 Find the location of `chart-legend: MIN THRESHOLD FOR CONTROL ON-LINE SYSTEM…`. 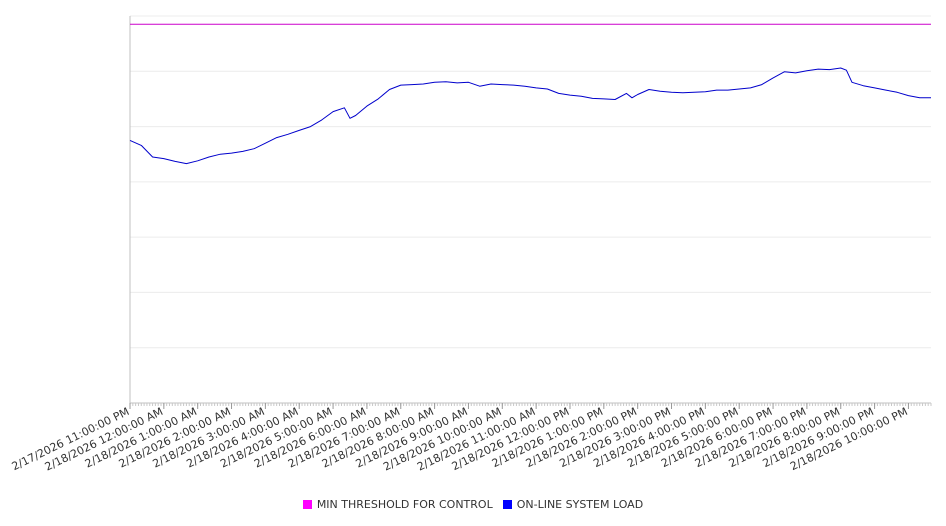

chart-legend: MIN THRESHOLD FOR CONTROL ON-LINE SYSTEM… is located at coordinates (473, 504).